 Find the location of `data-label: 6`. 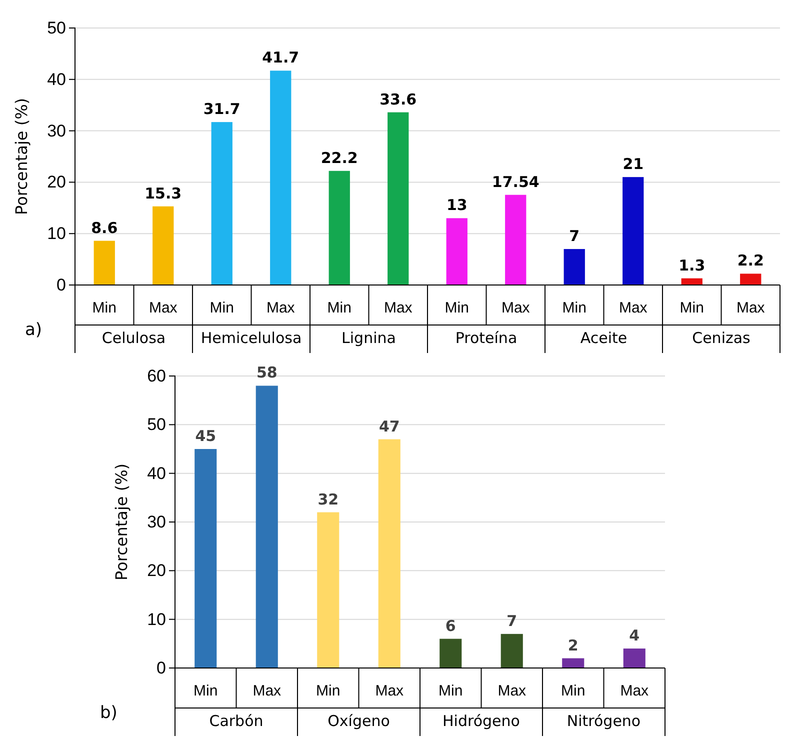

data-label: 6 is located at coordinates (450, 625).